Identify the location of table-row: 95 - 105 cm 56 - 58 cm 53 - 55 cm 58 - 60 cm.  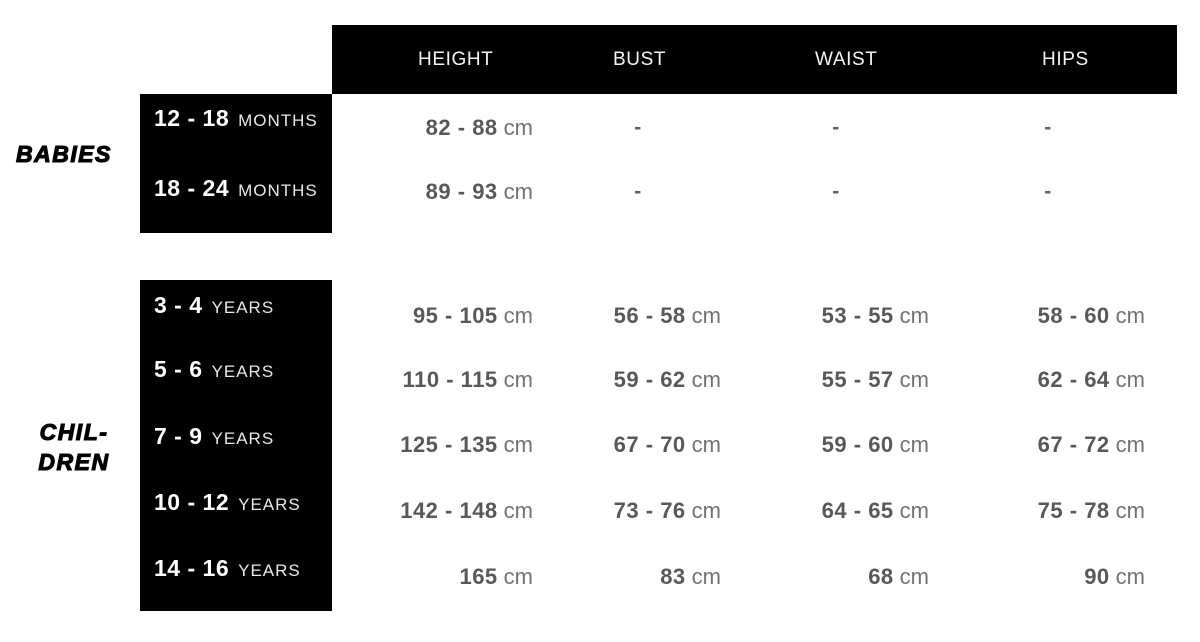
(744, 316).